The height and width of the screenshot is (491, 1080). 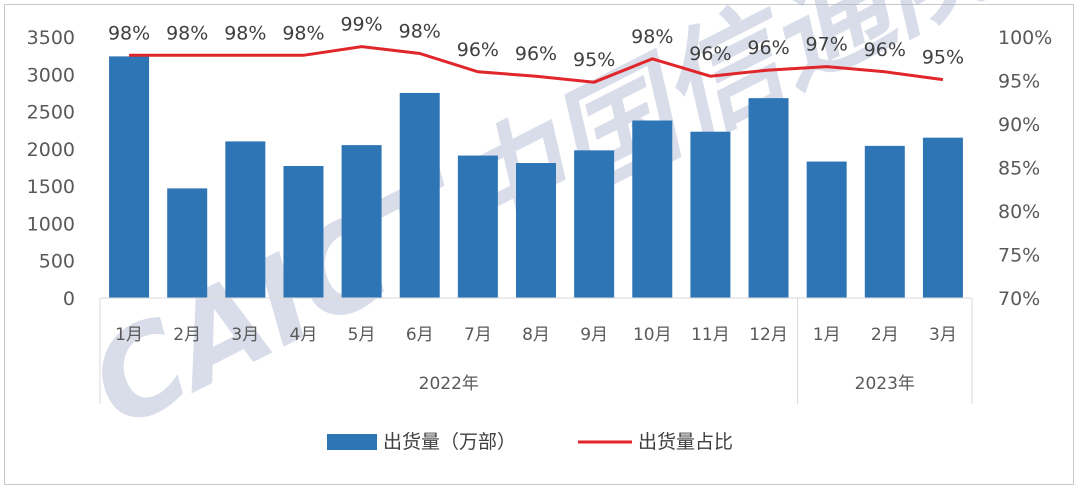 I want to click on right-tick-label: 70%, so click(x=1019, y=299).